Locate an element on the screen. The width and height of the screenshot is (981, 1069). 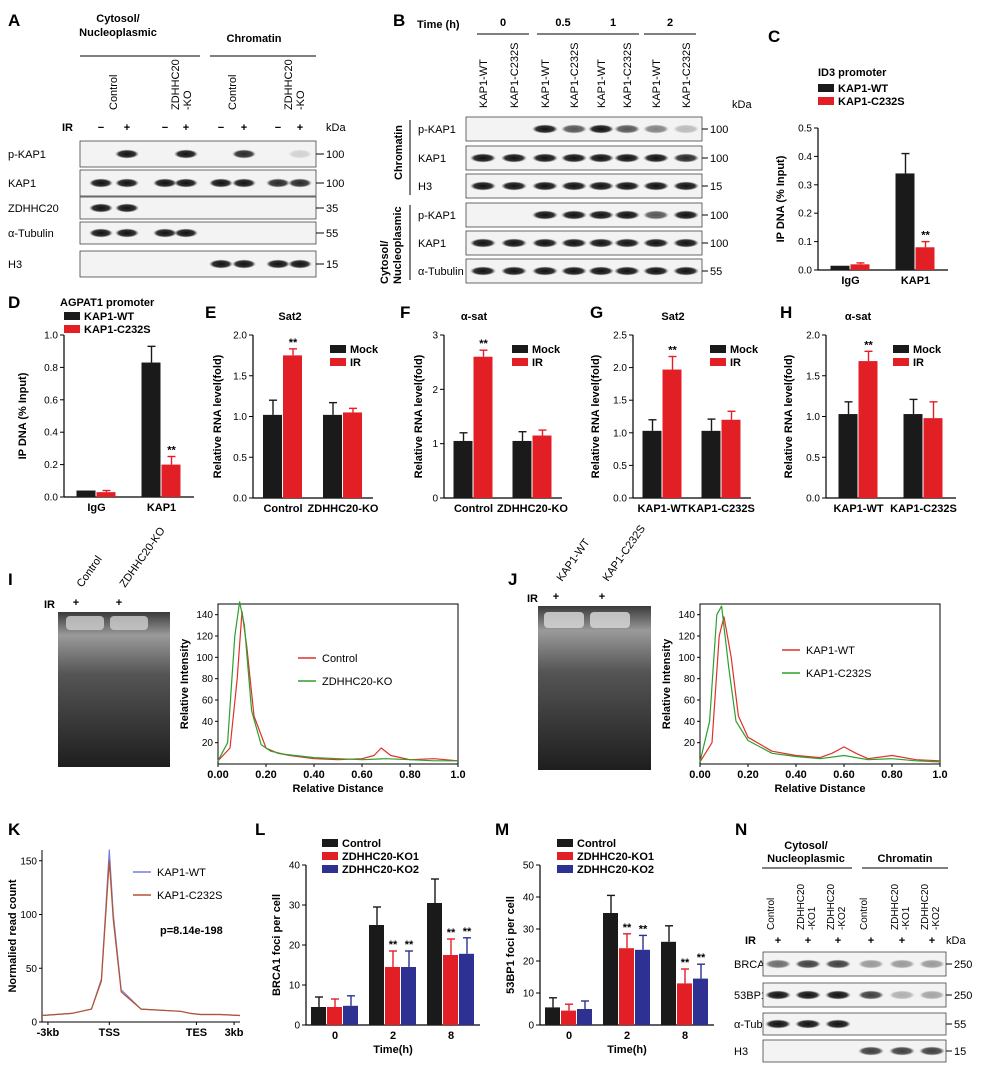
y-axis-label: BRCA1 foci per cell is located at coordinates (277, 945).